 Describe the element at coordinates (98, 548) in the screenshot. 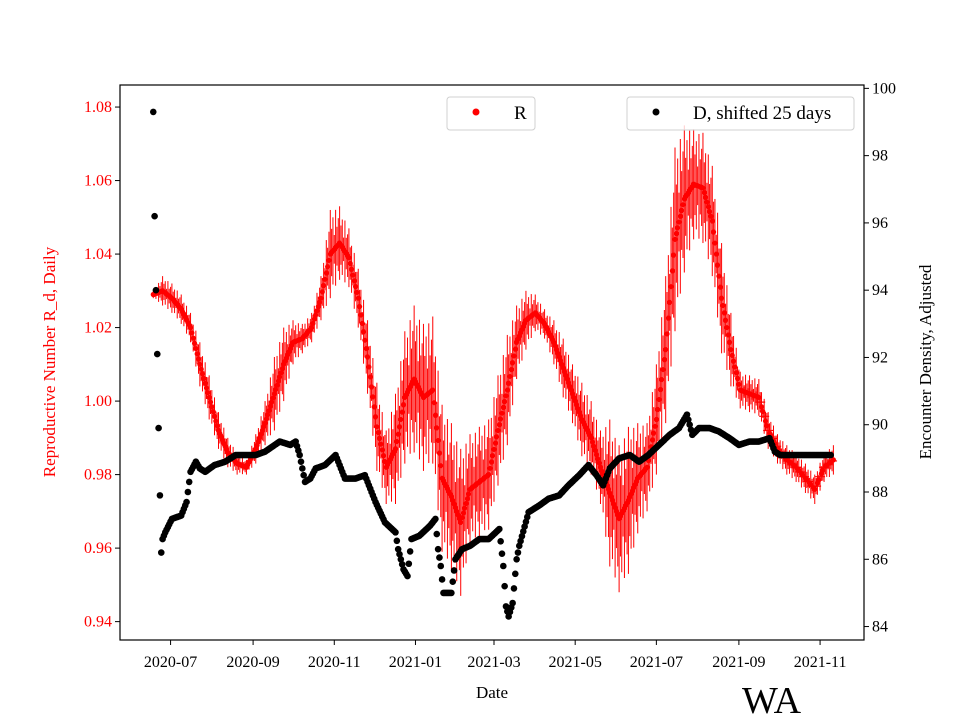

I see `left-tick-label: 0.96` at that location.